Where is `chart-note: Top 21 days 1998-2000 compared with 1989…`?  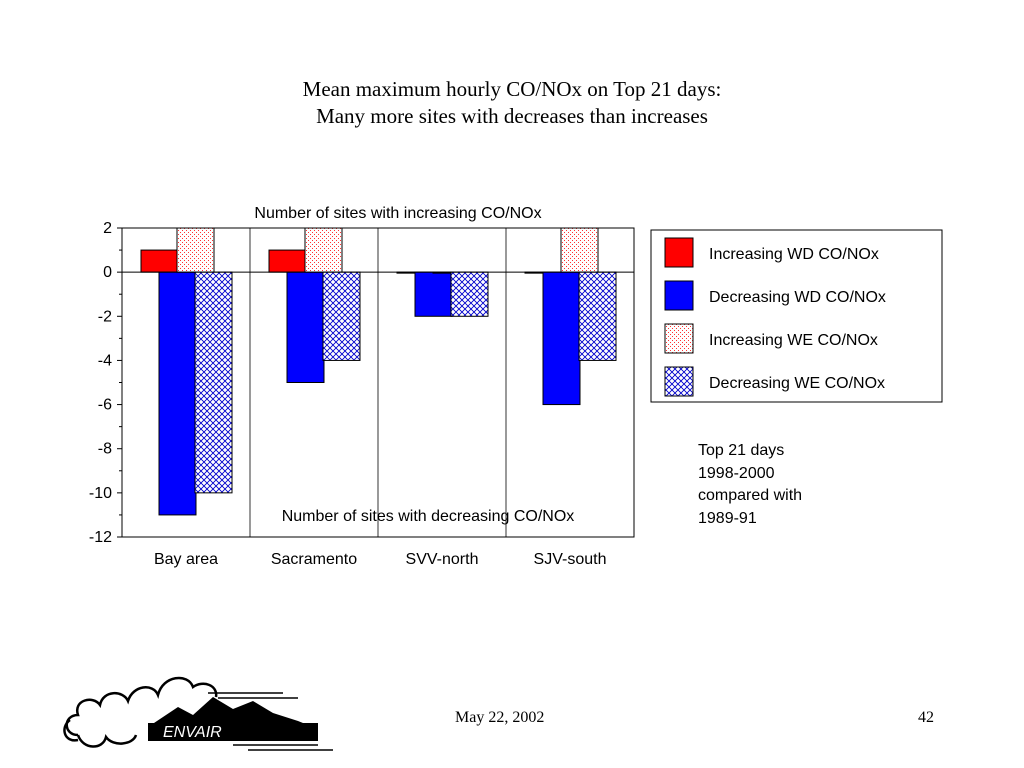 chart-note: Top 21 days 1998-2000 compared with 1989… is located at coordinates (750, 485).